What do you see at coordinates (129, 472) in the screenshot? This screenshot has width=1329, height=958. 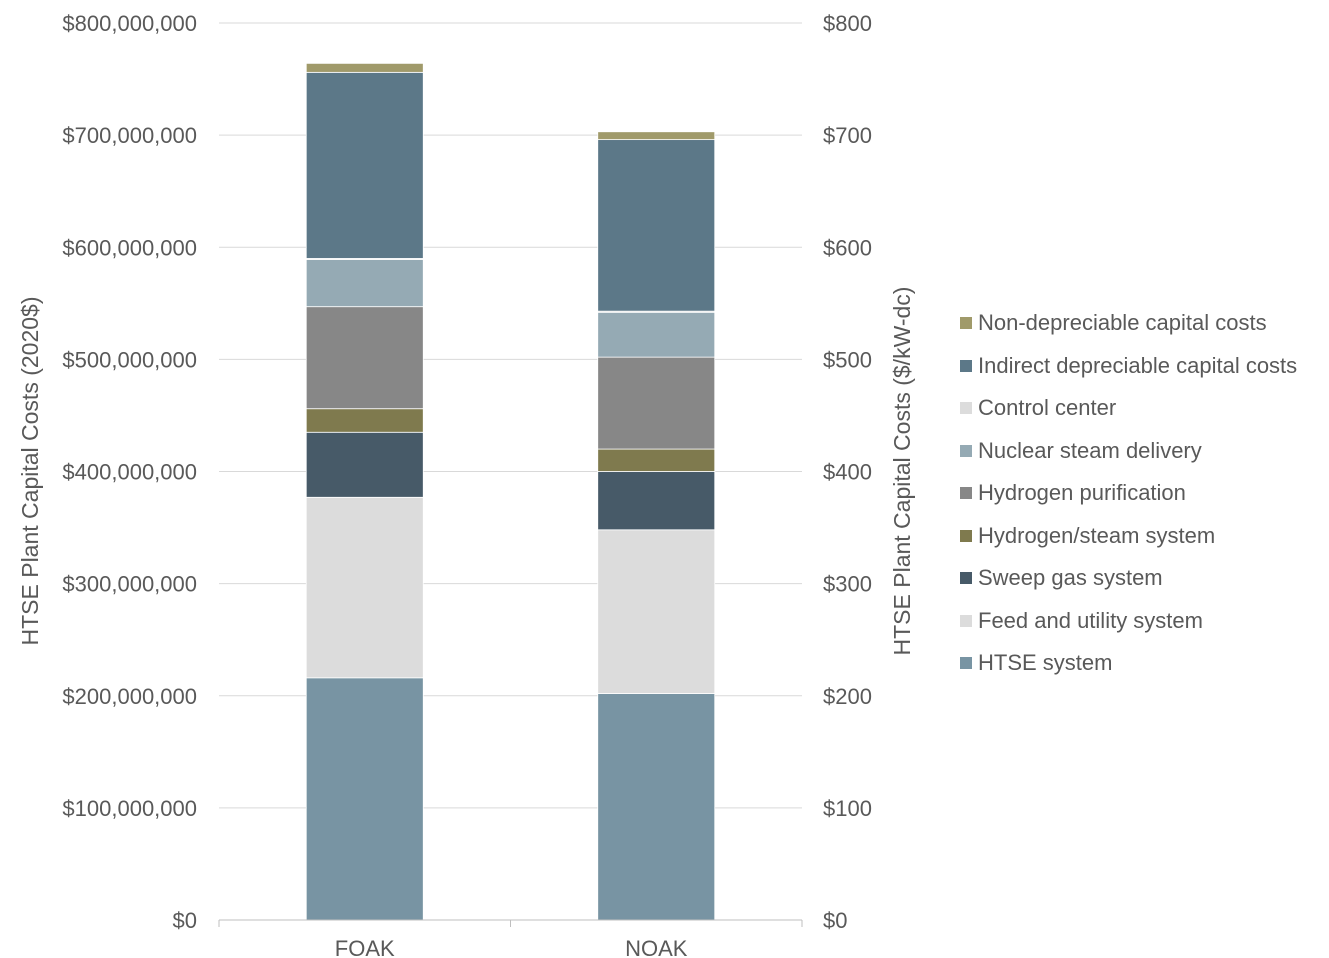 I see `y-tick-label: $400,000,000` at bounding box center [129, 472].